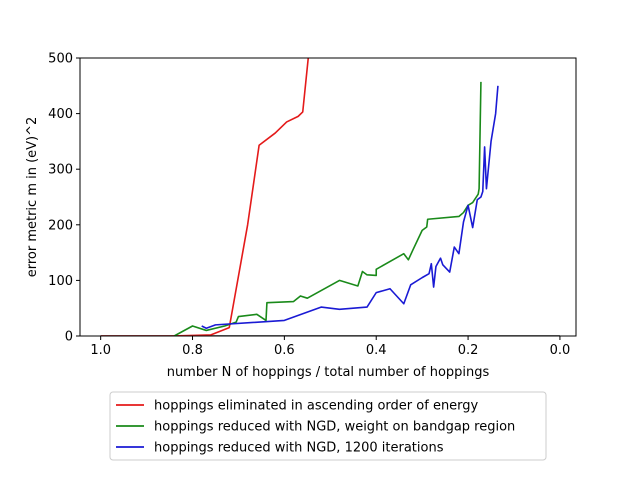  What do you see at coordinates (60, 170) in the screenshot?
I see `y-tick-label: 300` at bounding box center [60, 170].